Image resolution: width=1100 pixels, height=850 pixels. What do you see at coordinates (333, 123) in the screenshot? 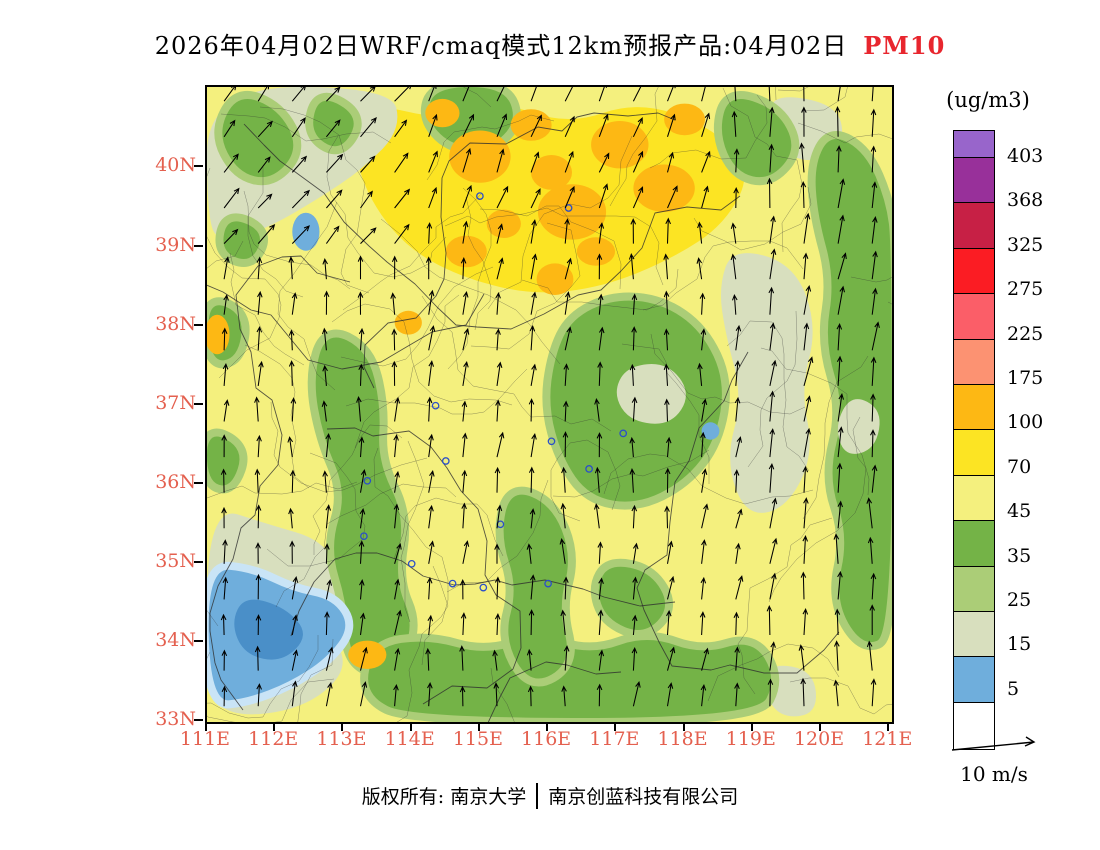
I see `fill-region-green-northwest-b` at bounding box center [333, 123].